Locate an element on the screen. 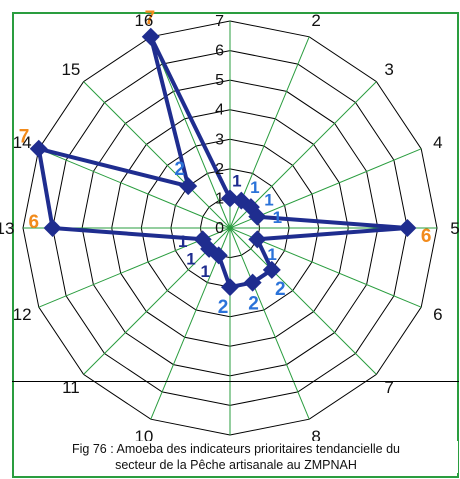 Image resolution: width=460 pixels, height=479 pixels. point-label-6: 1 is located at coordinates (271, 254).